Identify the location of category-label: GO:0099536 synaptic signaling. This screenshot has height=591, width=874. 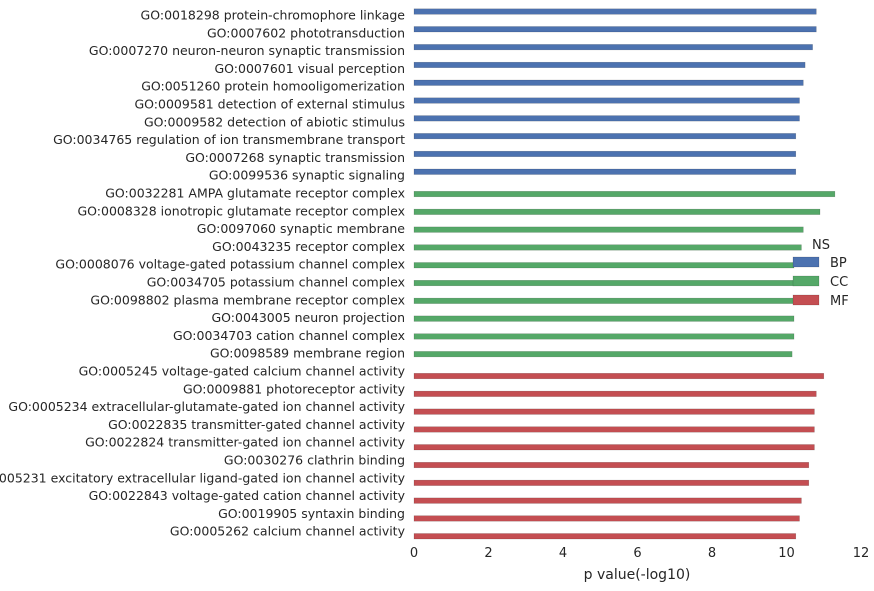
(307, 175).